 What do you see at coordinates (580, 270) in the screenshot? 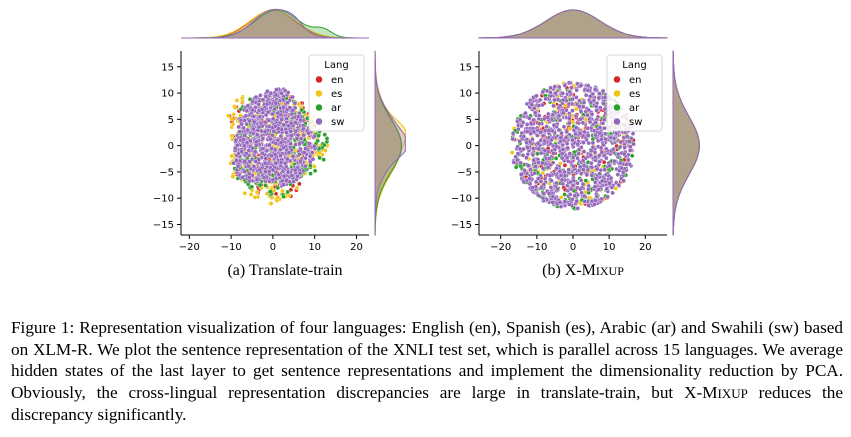
I see `panel-caption-name: X-M` at bounding box center [580, 270].